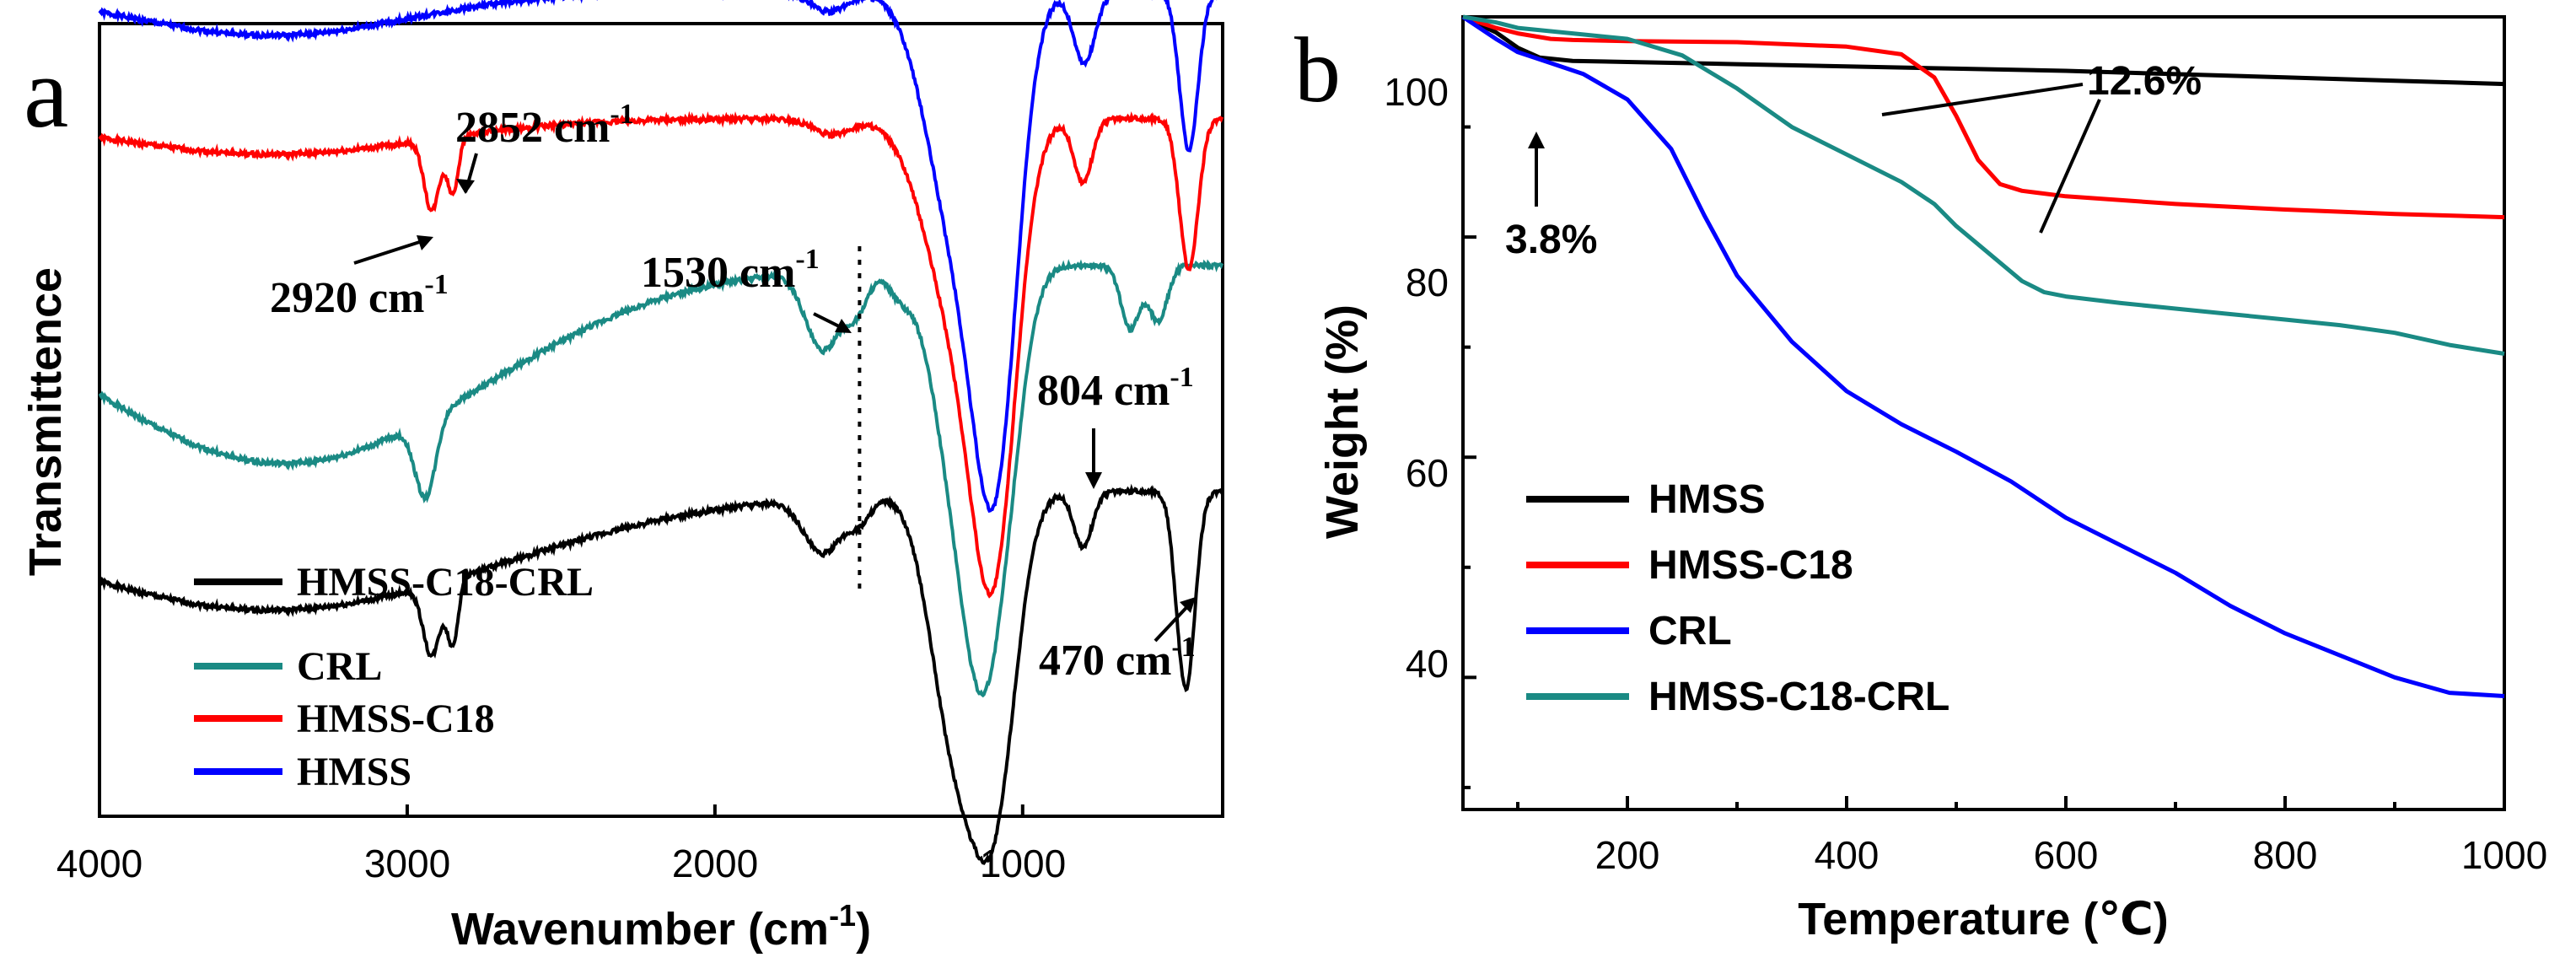 This screenshot has height=979, width=2576. Describe the element at coordinates (46, 421) in the screenshot. I see `panel-a-ylabel: Transmittence` at that location.